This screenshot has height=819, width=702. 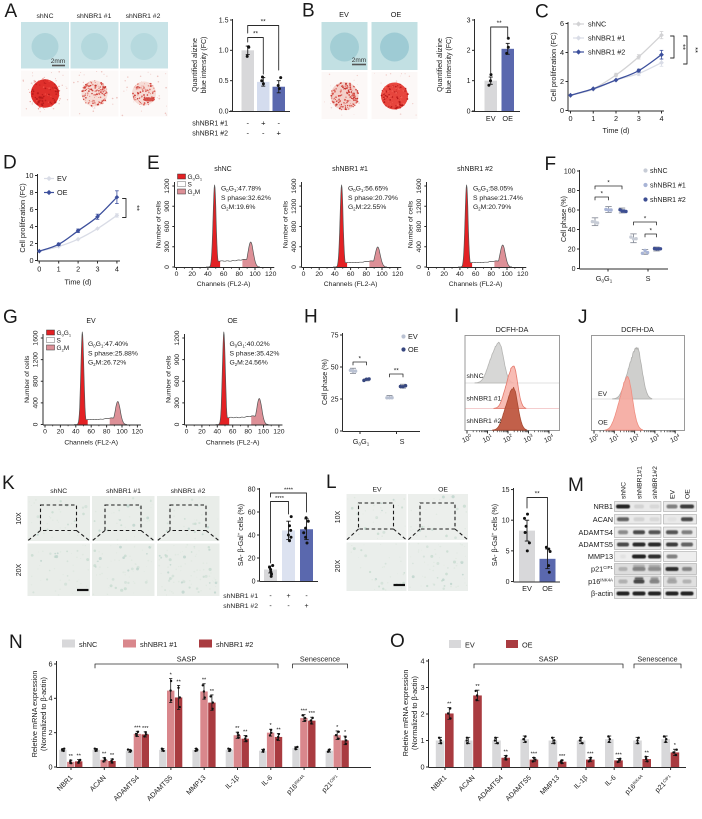 I want to click on svg-text: Quantified alizine, so click(x=440, y=65).